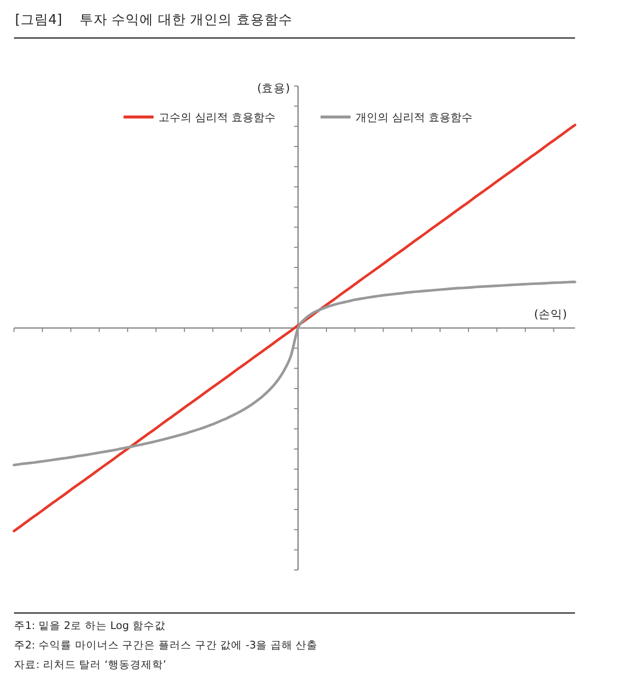  What do you see at coordinates (153, 20) in the screenshot?
I see `title: [그림4] 투자 수익에 대한 개인의 효용함수` at bounding box center [153, 20].